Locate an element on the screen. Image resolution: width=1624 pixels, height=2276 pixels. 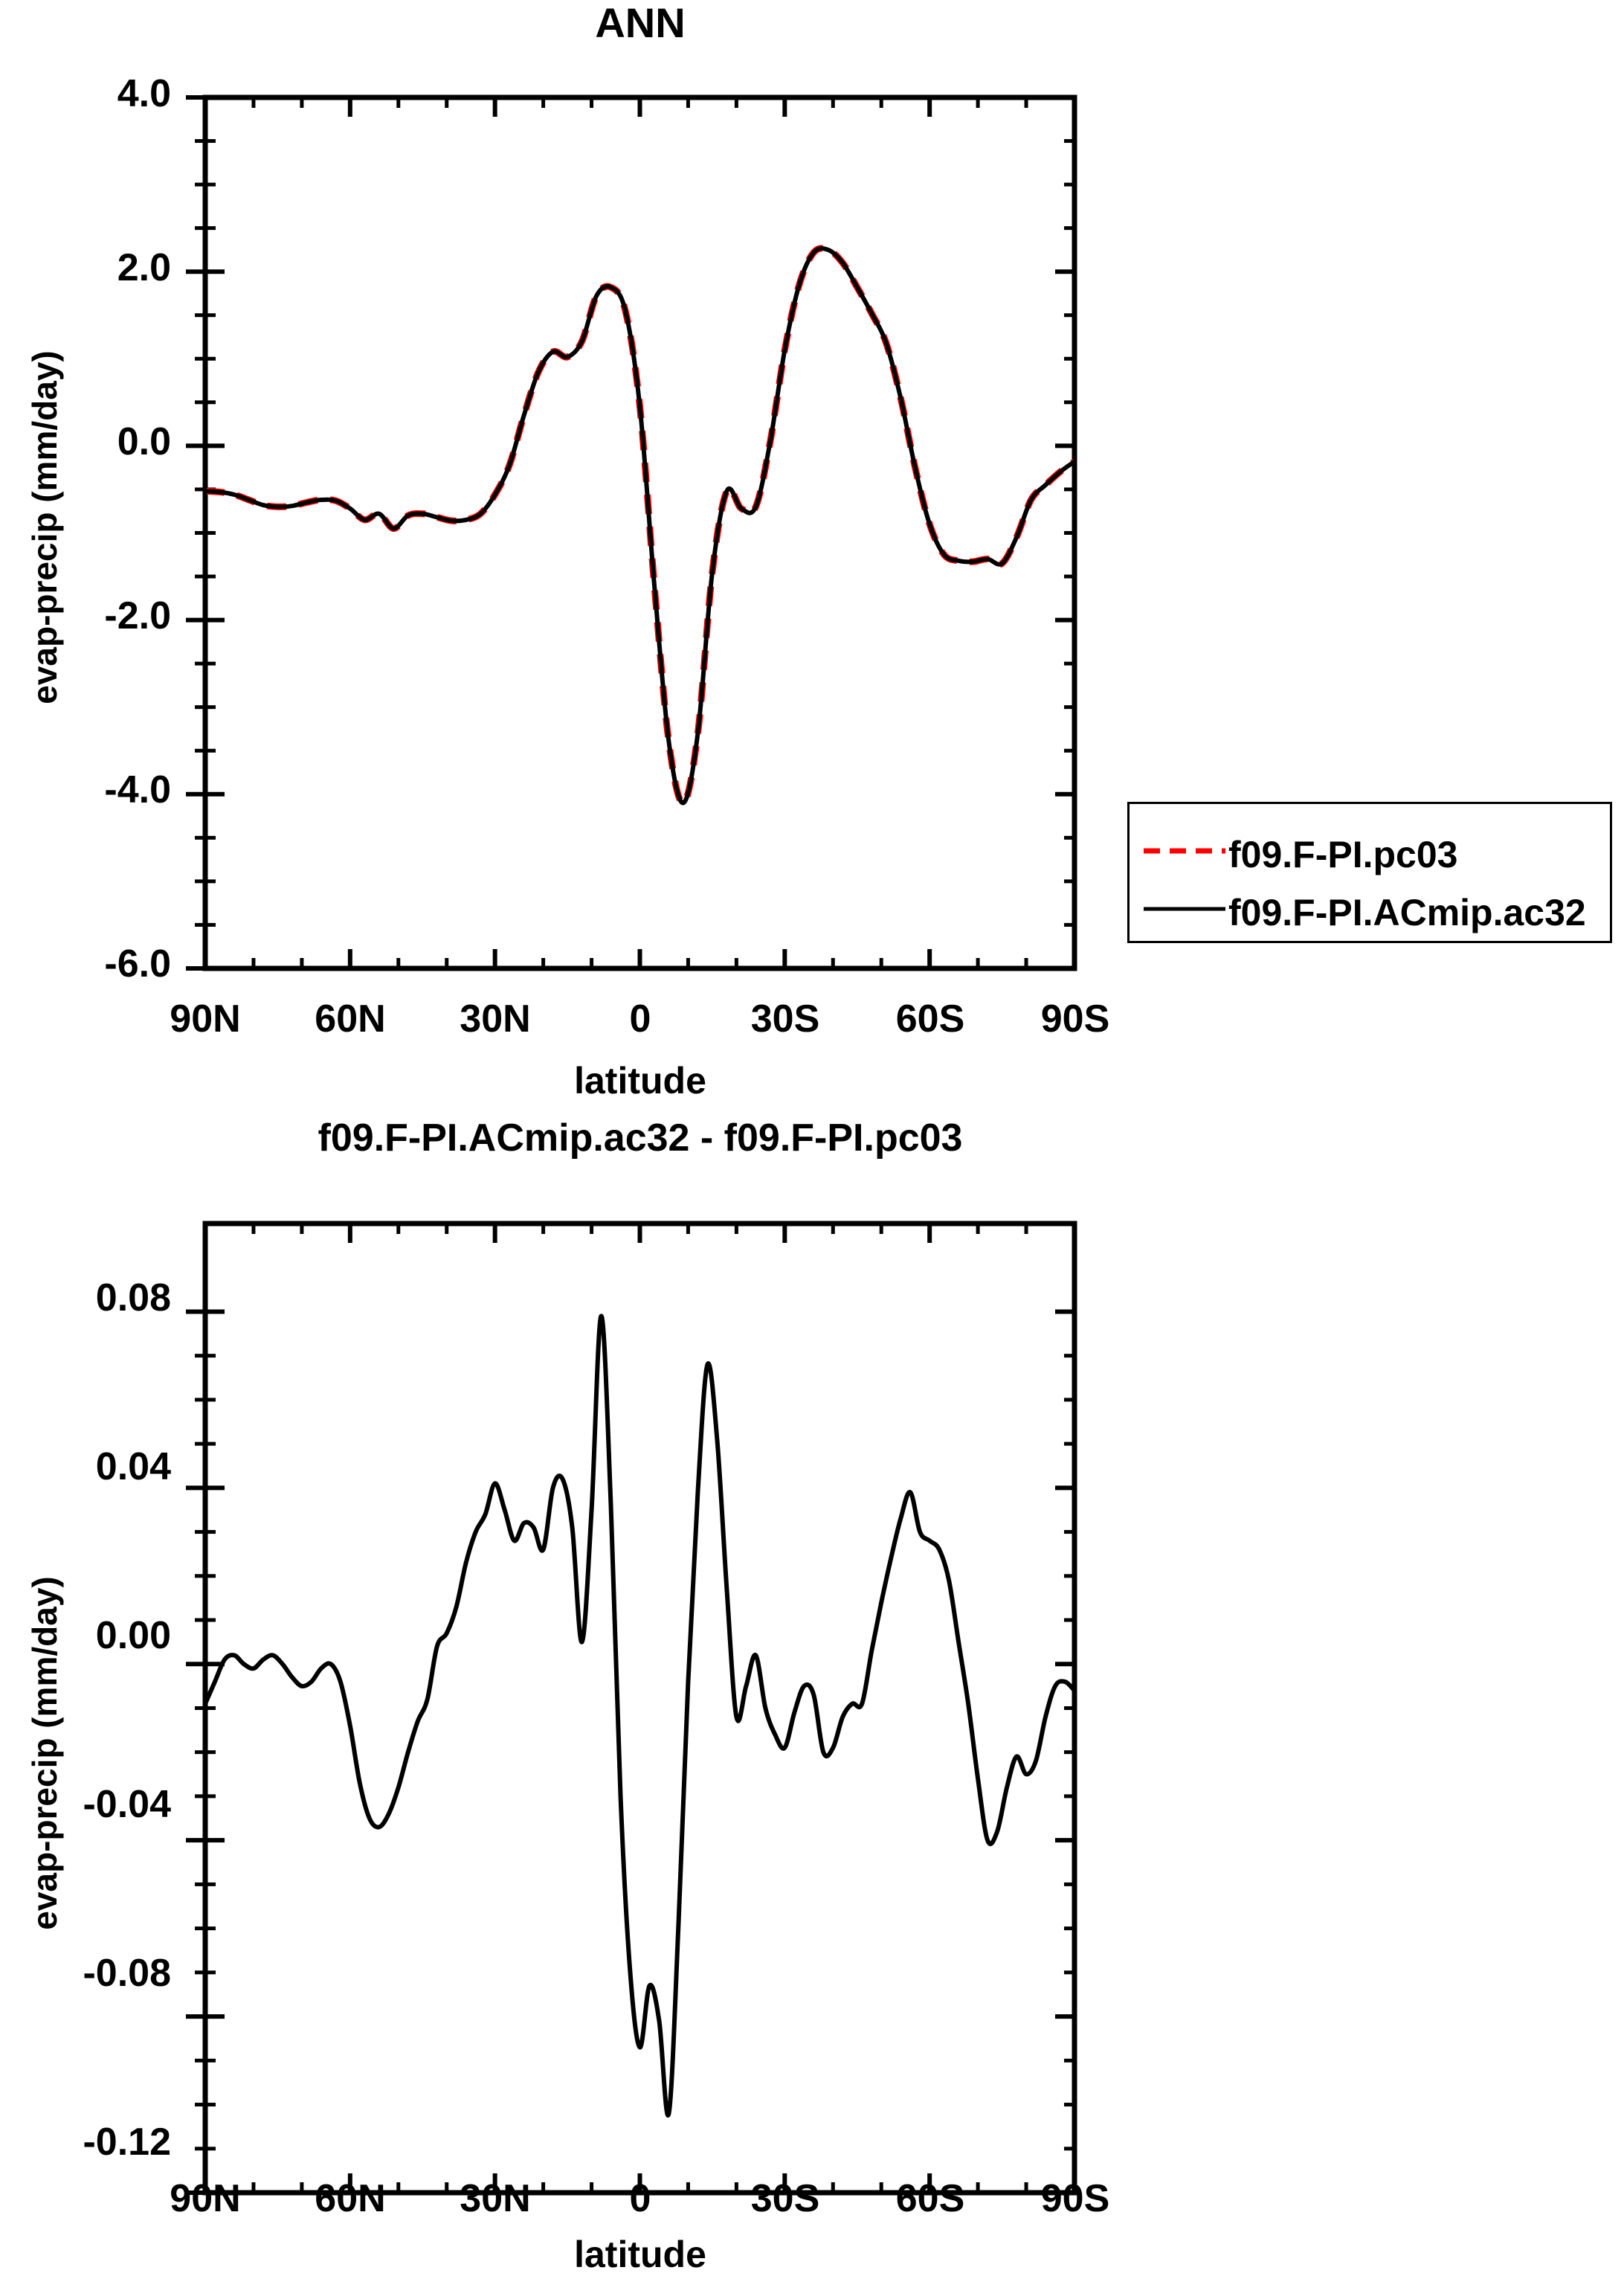
top-xtick-label-6: 90S is located at coordinates (1075, 1019).